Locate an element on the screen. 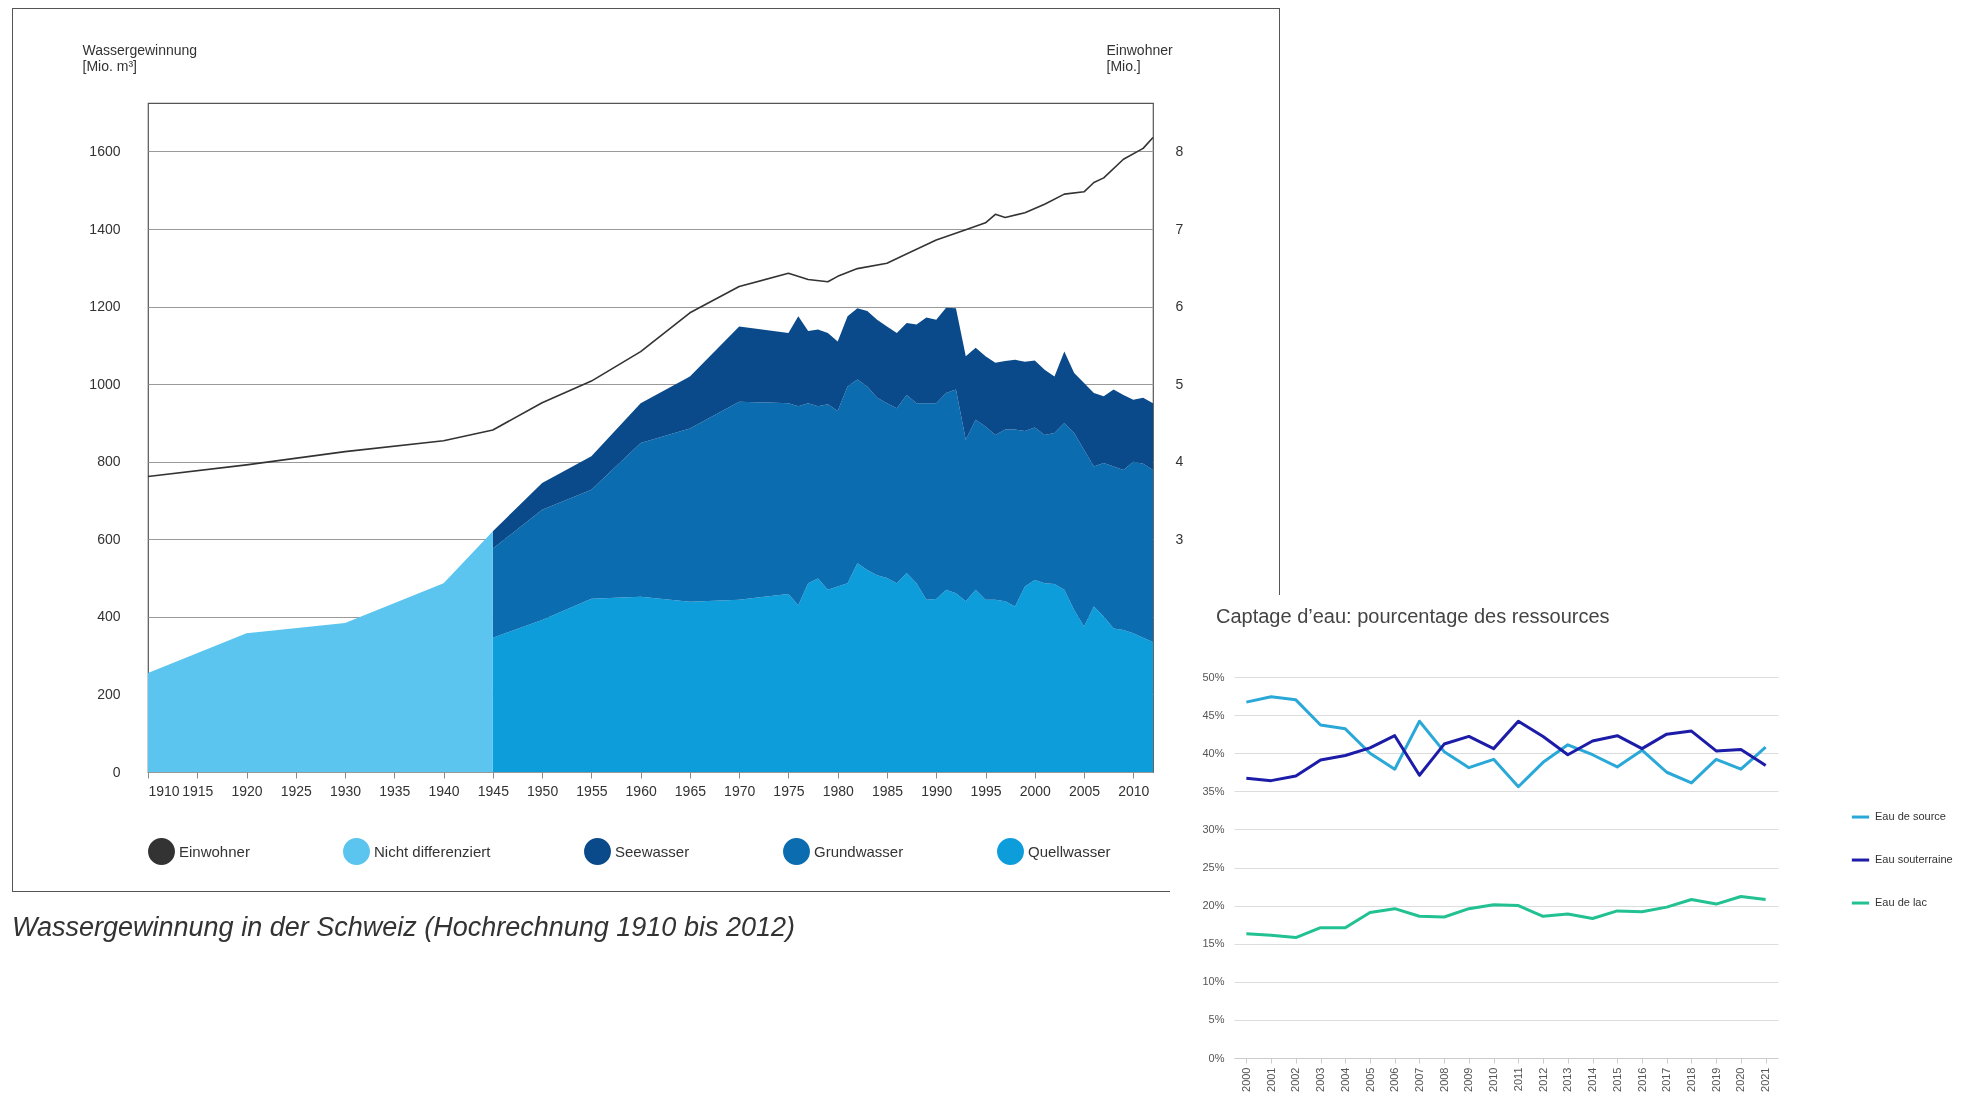 Image resolution: width=1981 pixels, height=1102 pixels. x-tick-label: 2014 is located at coordinates (1592, 1079).